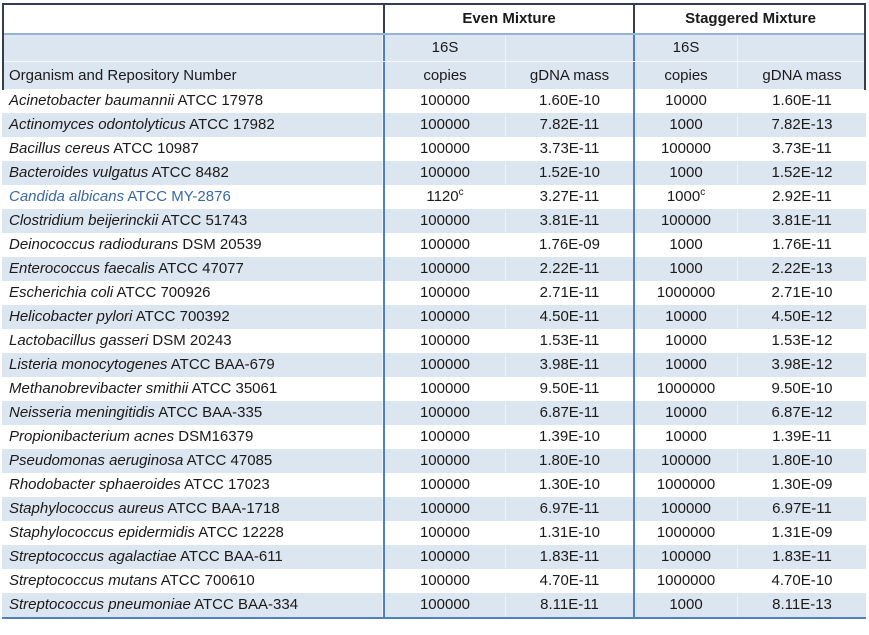  Describe the element at coordinates (801, 173) in the screenshot. I see `staggered-gdna-mass-cell: 1.52E-12` at that location.